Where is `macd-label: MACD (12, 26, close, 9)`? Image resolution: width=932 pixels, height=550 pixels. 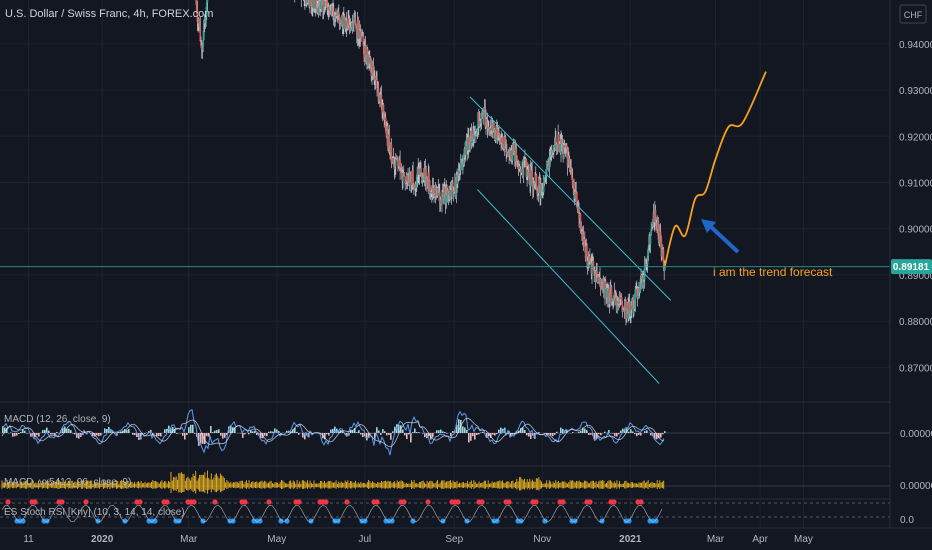
macd-label: MACD (12, 26, close, 9) is located at coordinates (57, 419).